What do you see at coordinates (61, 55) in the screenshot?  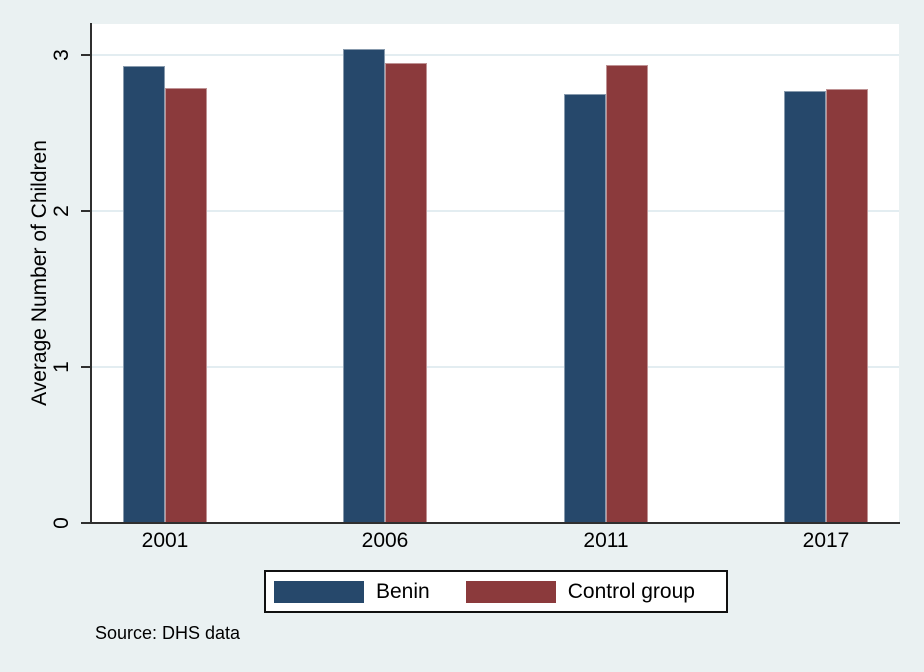 I see `y-tick-label-3: 3` at bounding box center [61, 55].